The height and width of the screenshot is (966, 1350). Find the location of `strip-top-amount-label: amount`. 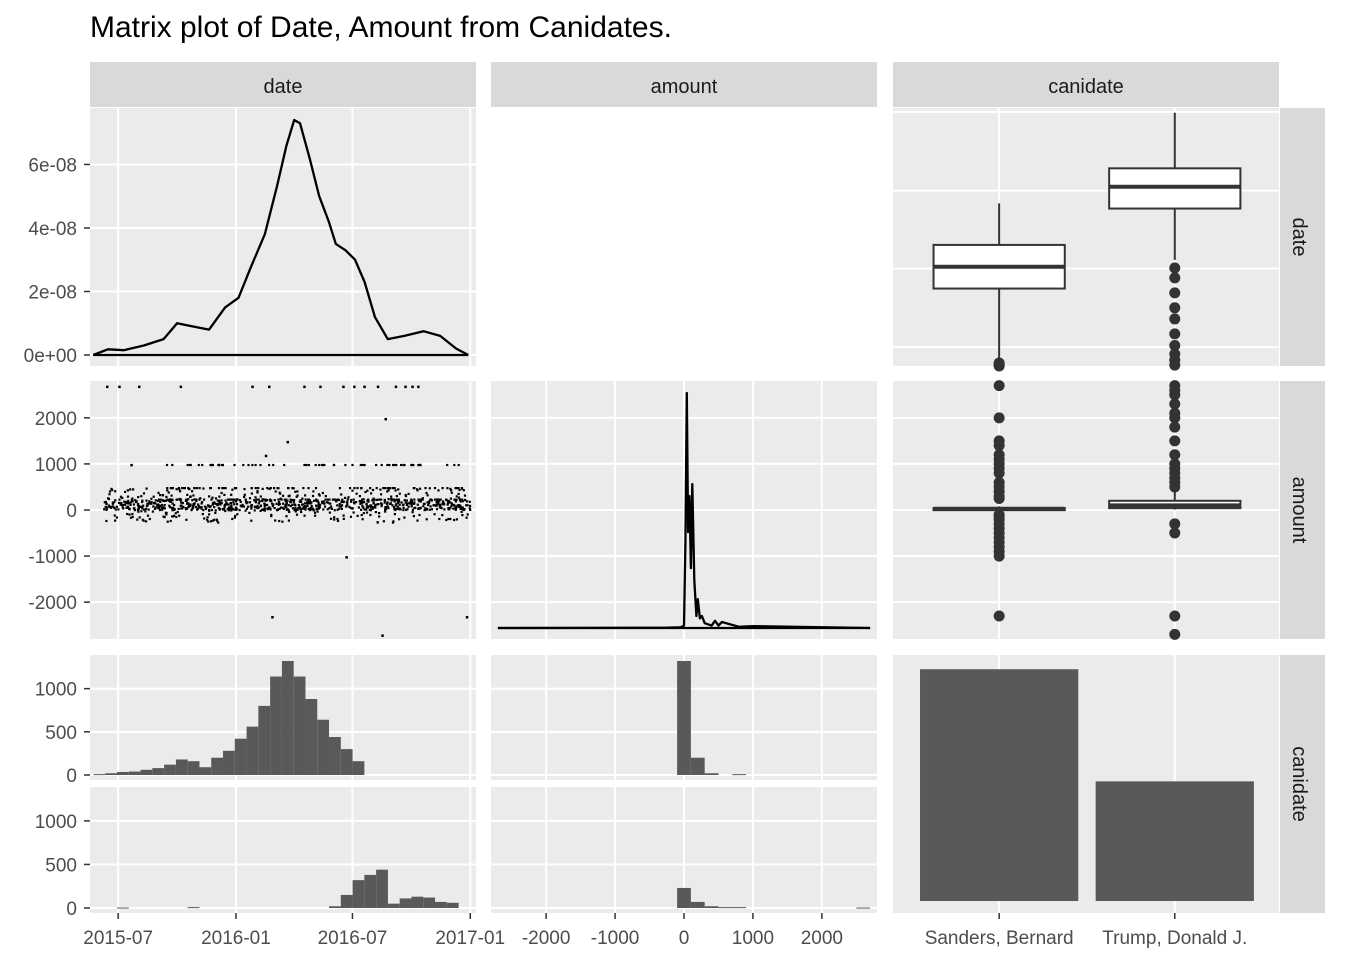

strip-top-amount-label: amount is located at coordinates (684, 87).